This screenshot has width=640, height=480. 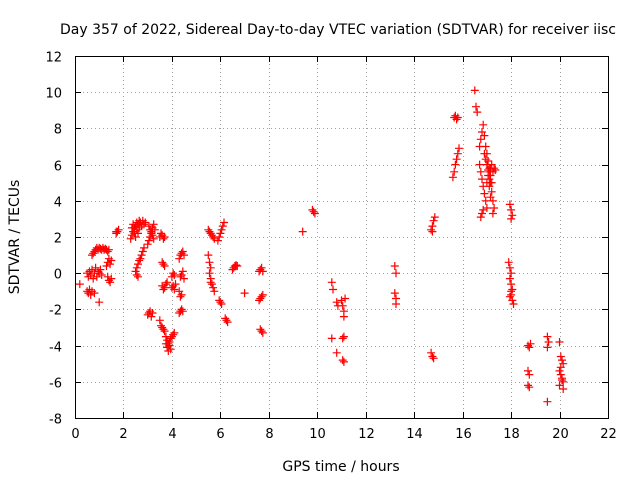 I want to click on x-tick-label: 0, so click(x=75, y=434).